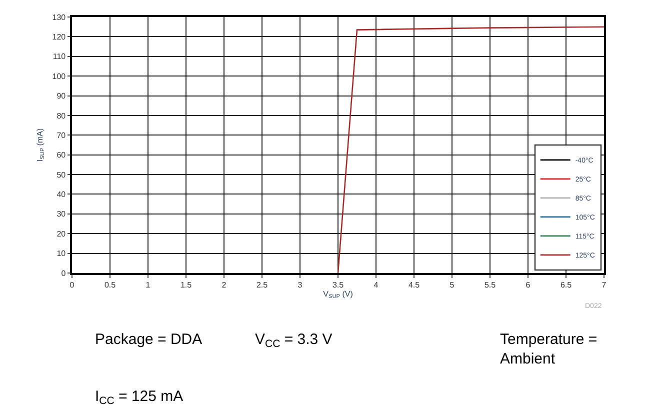 The height and width of the screenshot is (408, 661). Describe the element at coordinates (61, 155) in the screenshot. I see `y-tick-label: 60` at that location.